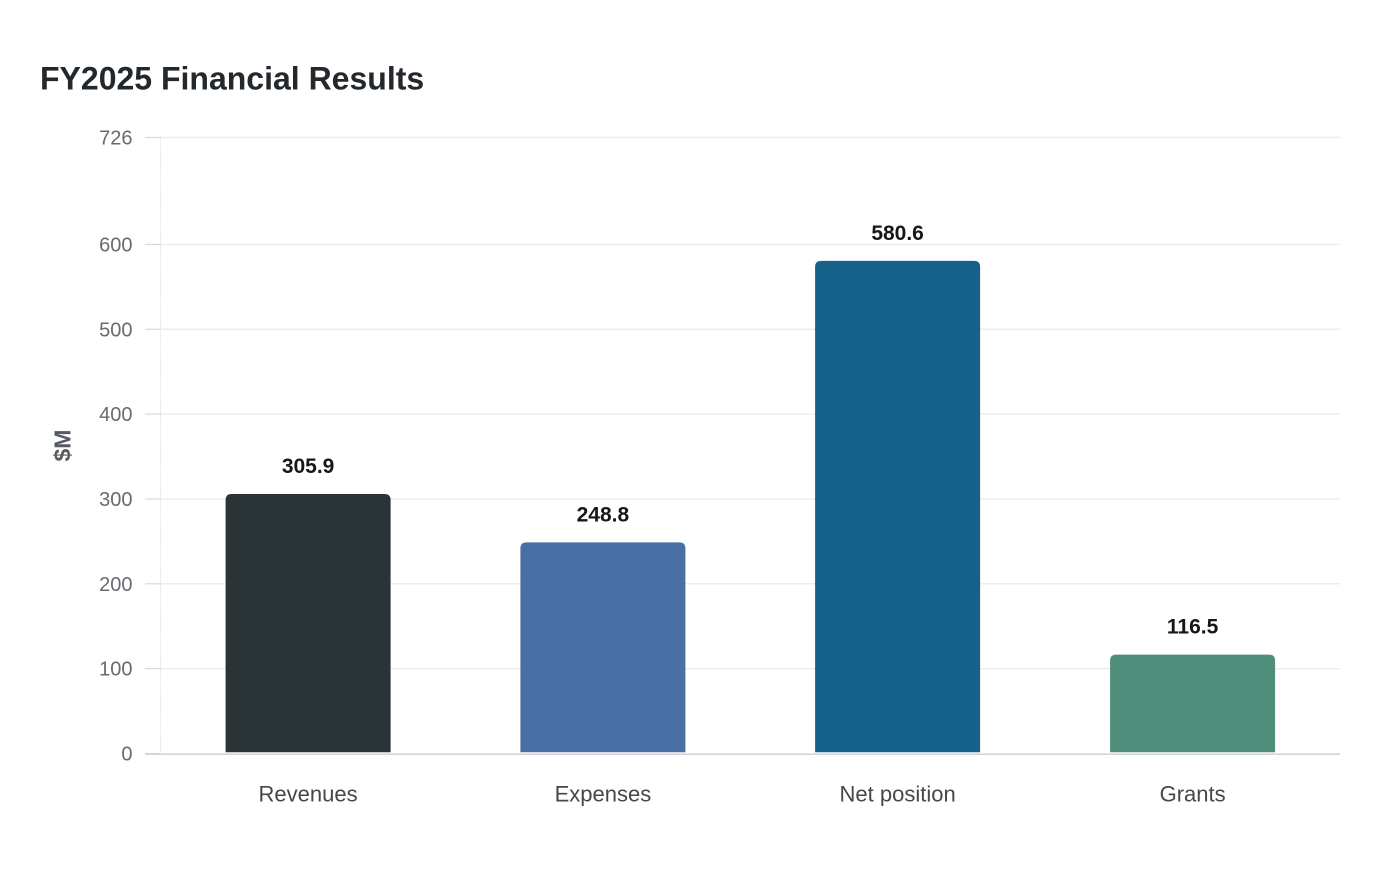 This screenshot has width=1400, height=880. What do you see at coordinates (63, 446) in the screenshot?
I see `svg-text: $M` at bounding box center [63, 446].